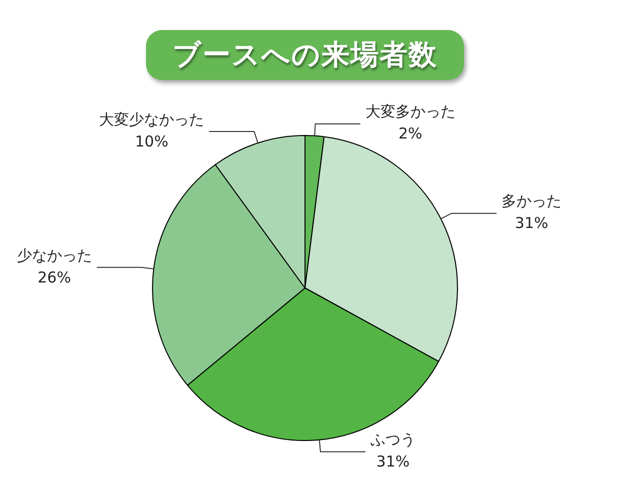 This screenshot has width=640, height=480. What do you see at coordinates (392, 439) in the screenshot?
I see `slice-label: ふつう` at bounding box center [392, 439].